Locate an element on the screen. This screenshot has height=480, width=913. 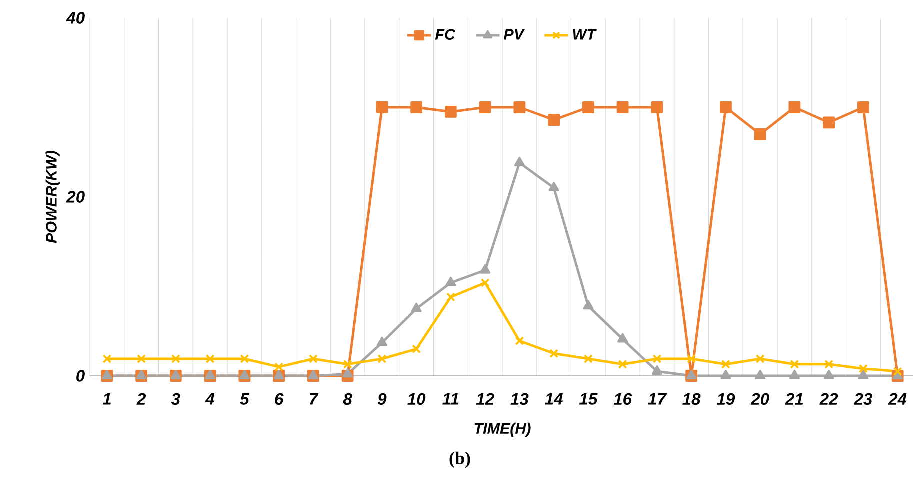
legend-label: FC is located at coordinates (445, 34).